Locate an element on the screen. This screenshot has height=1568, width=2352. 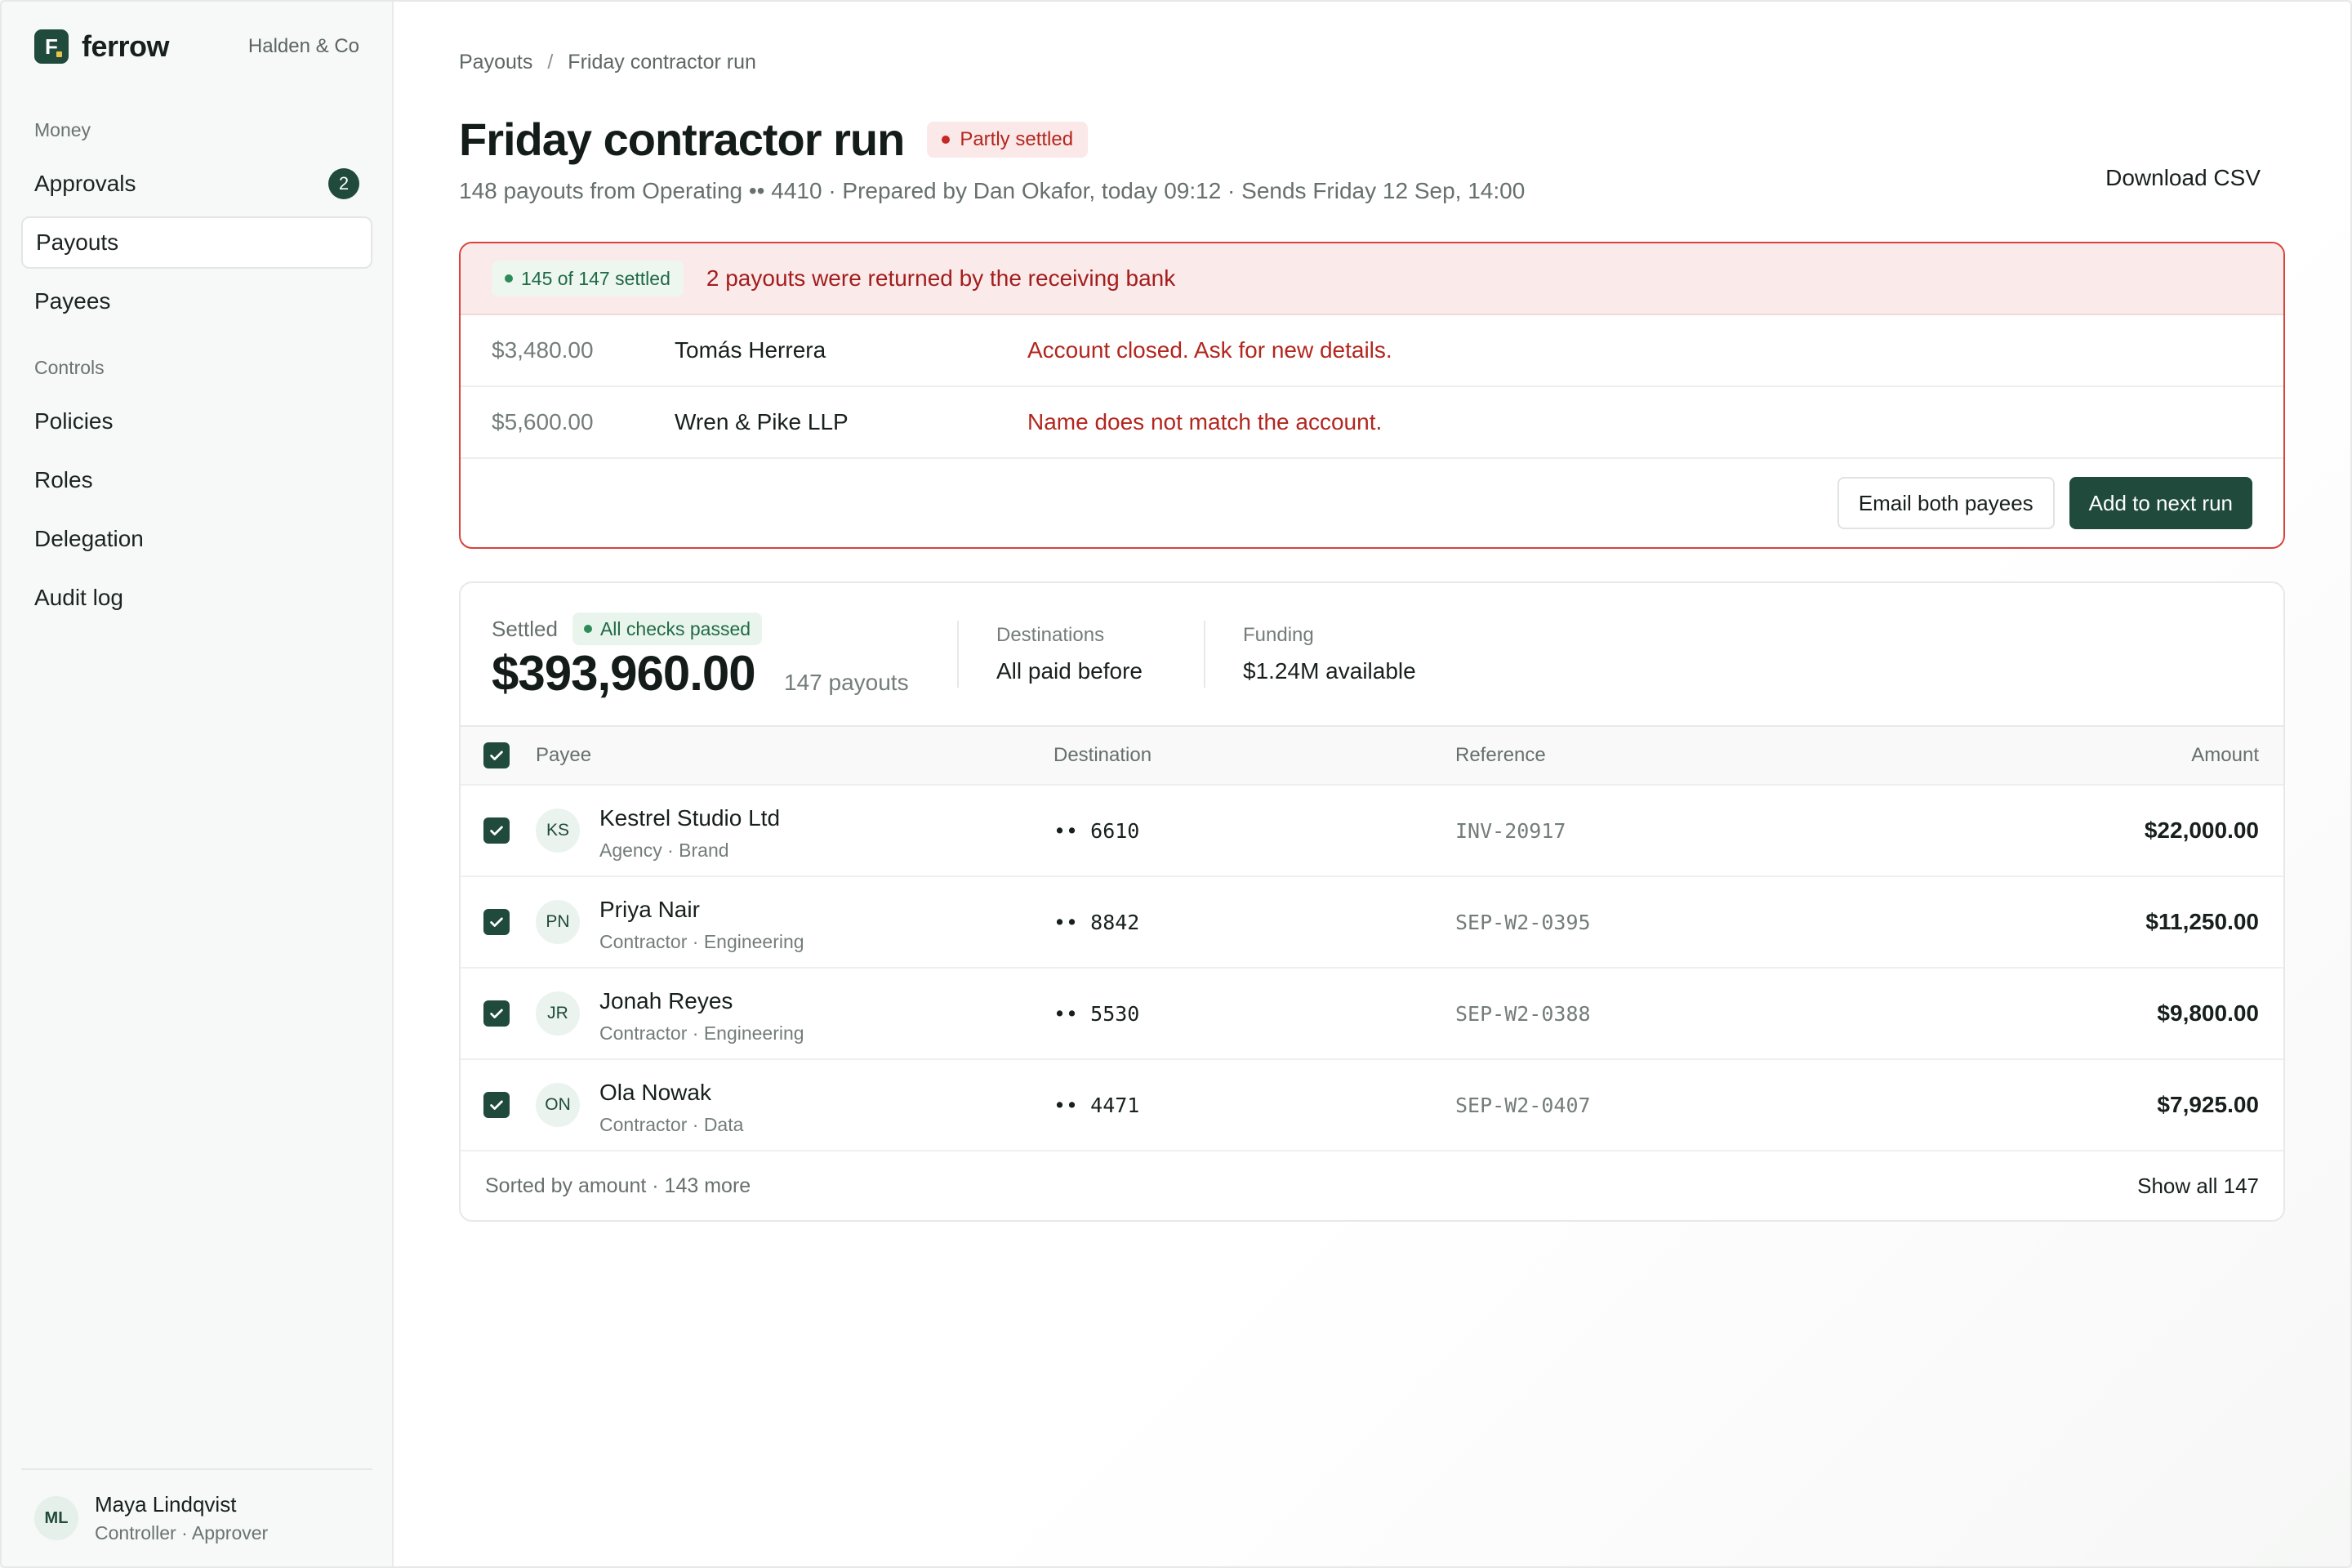
sidebar-item-payees: Payees is located at coordinates (196, 301).